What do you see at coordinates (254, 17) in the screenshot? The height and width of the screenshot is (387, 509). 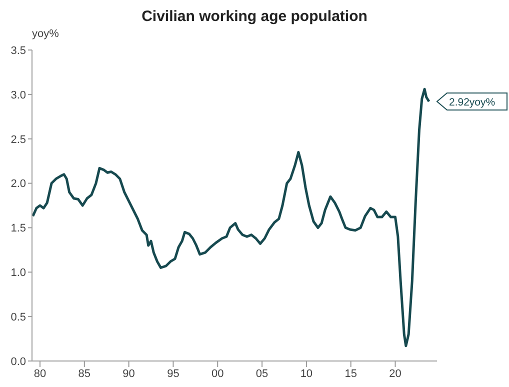 I see `chart-title: Civilian working age population` at bounding box center [254, 17].